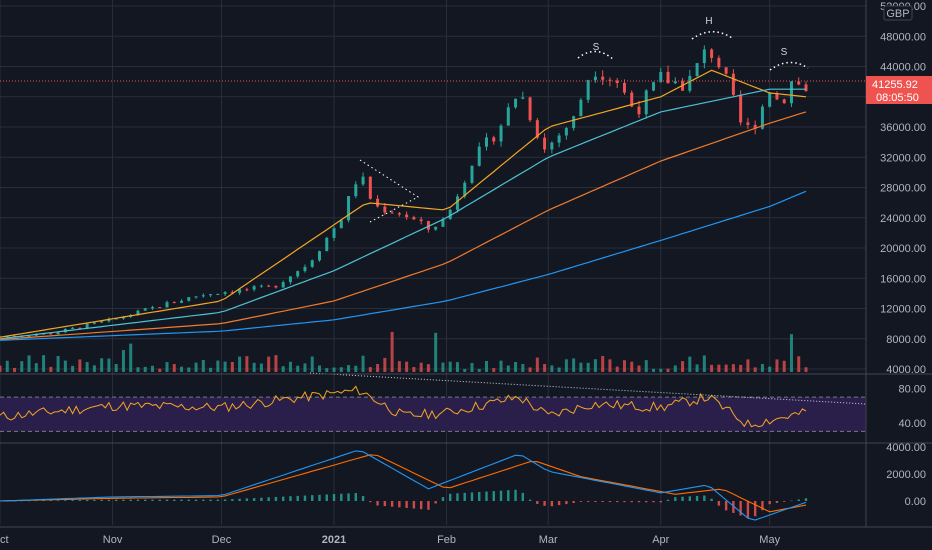  I want to click on macd-panel, so click(404, 485).